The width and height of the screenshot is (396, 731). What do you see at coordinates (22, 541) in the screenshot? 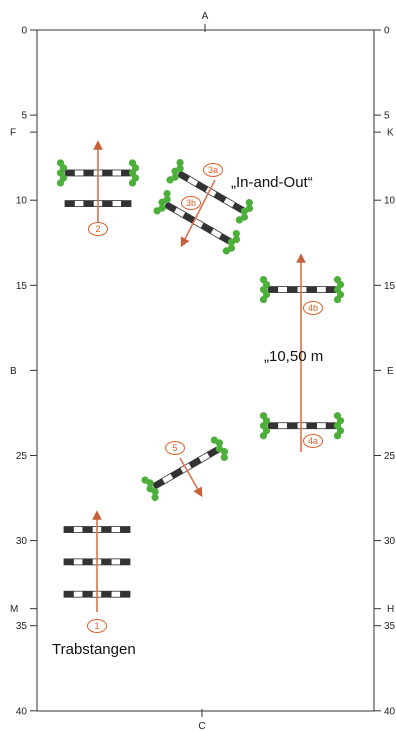
I see `scale-label-left: 30` at bounding box center [22, 541].